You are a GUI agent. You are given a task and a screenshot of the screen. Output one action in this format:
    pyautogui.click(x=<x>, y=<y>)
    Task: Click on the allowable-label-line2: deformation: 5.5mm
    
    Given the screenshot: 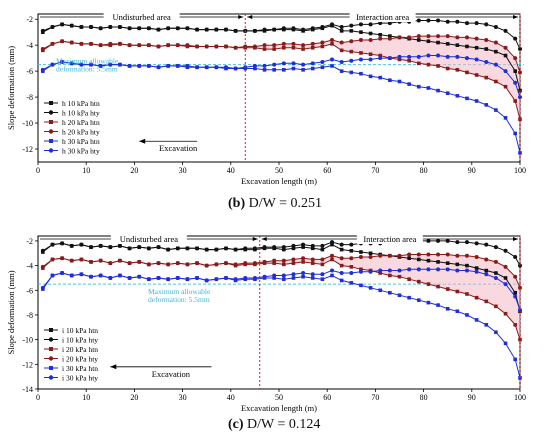 What is the action you would take?
    pyautogui.click(x=179, y=299)
    